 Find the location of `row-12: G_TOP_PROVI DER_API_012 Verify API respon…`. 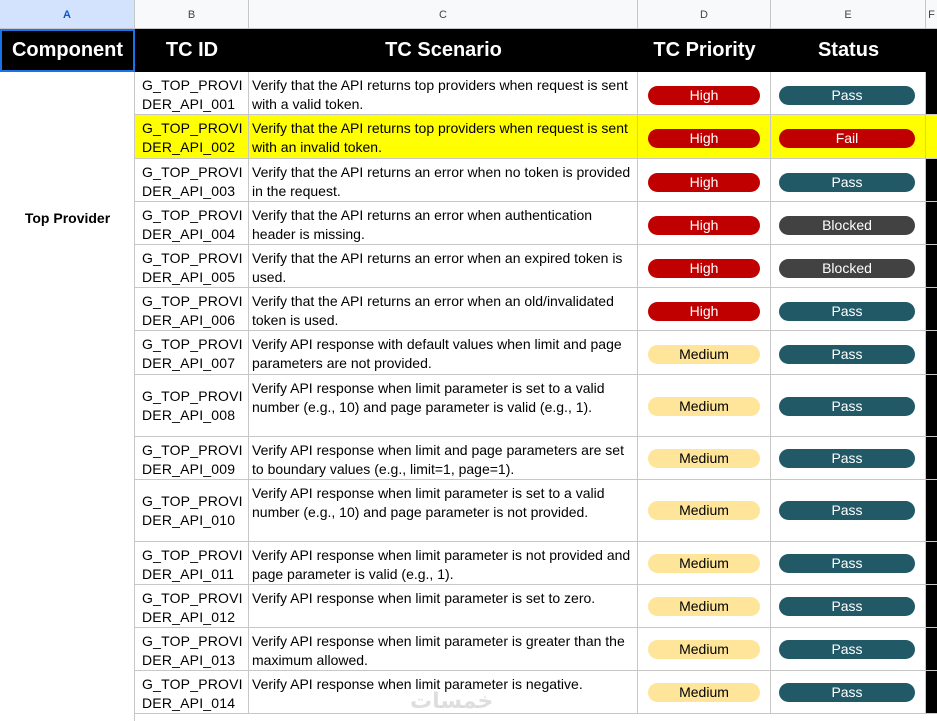

row-12: G_TOP_PROVI DER_API_012 Verify API respon… is located at coordinates (536, 606).